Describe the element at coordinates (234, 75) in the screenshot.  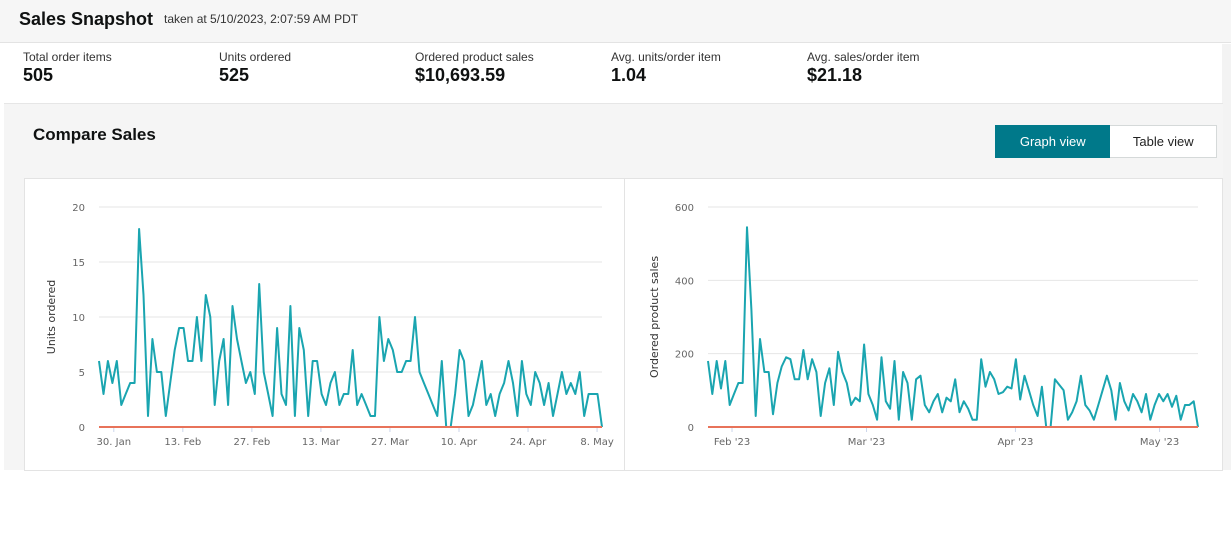
I see `metric-value: 525` at that location.